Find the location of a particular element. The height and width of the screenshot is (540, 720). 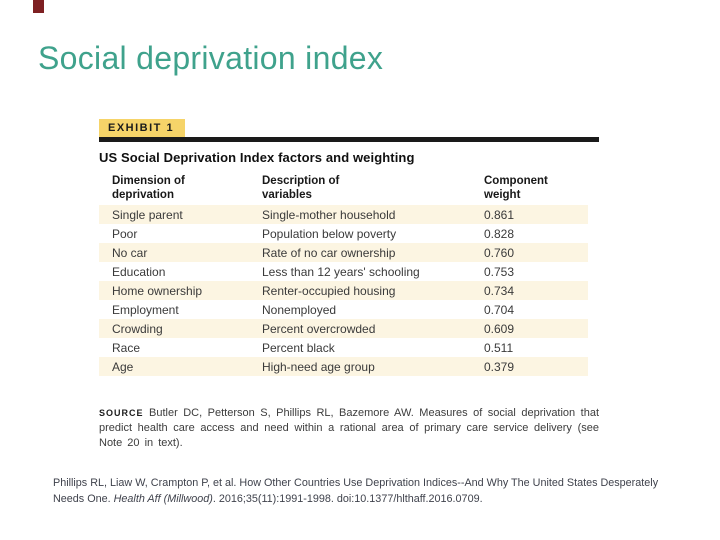

cell-weight: 0.861 is located at coordinates (499, 214).